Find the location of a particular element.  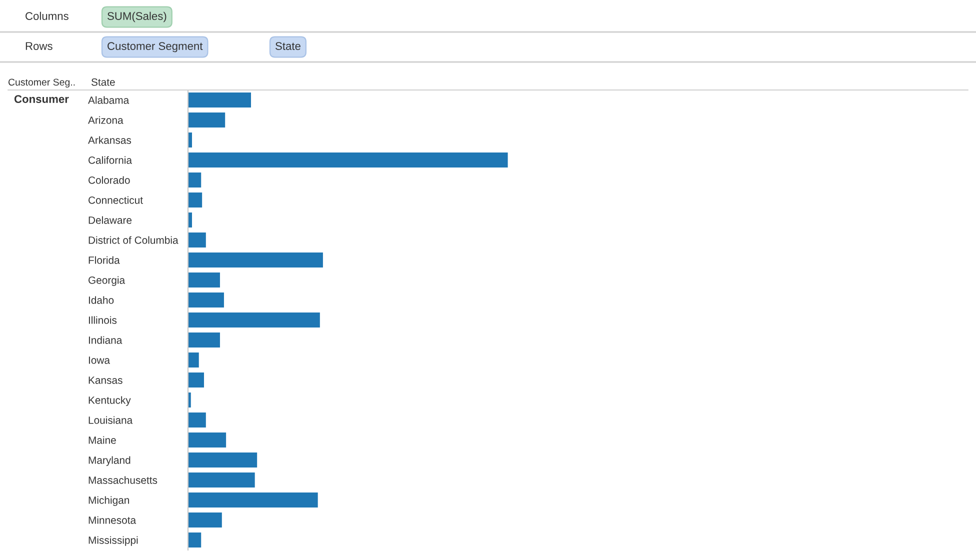

y-tick-label: Kentucky is located at coordinates (109, 401).